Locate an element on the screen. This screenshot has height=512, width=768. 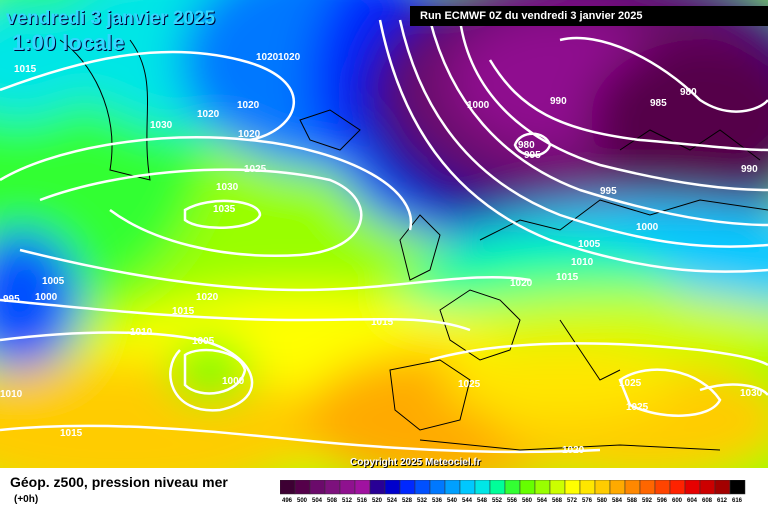
north-europe-coast is located at coordinates (623, 220).